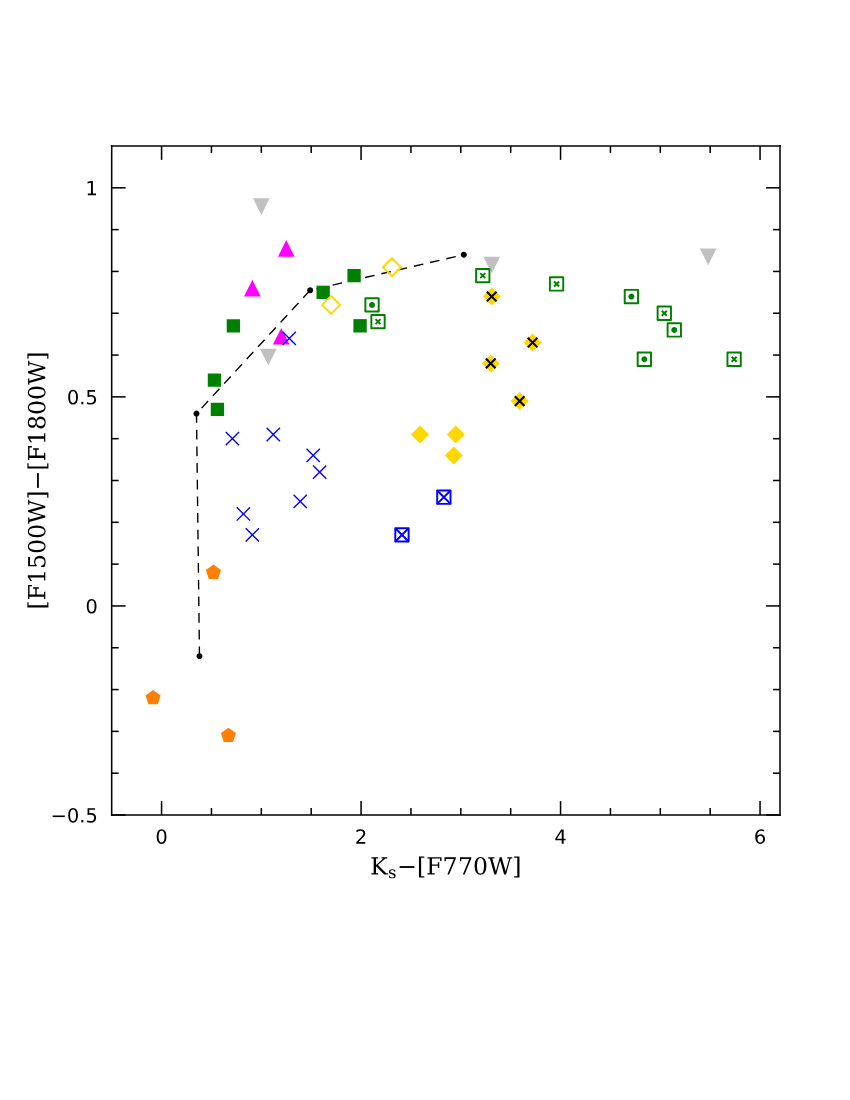  I want to click on x-axis-title: K$_{s}$−[F770W], so click(445, 867).